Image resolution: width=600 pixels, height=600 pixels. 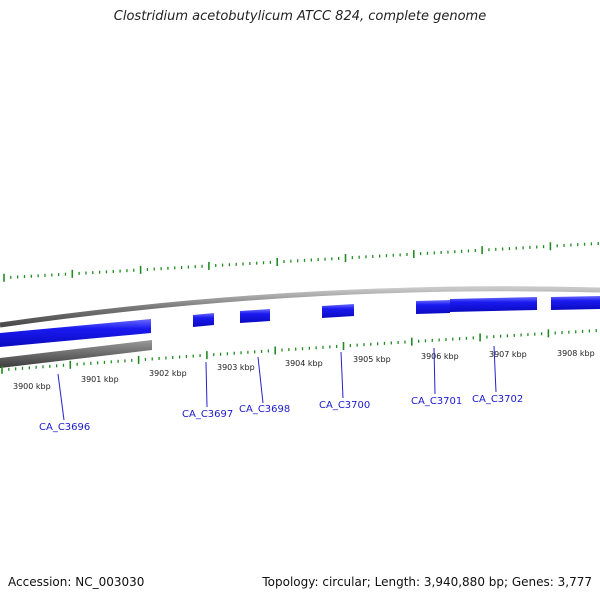 What do you see at coordinates (576, 353) in the screenshot?
I see `scale-label: 3908 kbp` at bounding box center [576, 353].